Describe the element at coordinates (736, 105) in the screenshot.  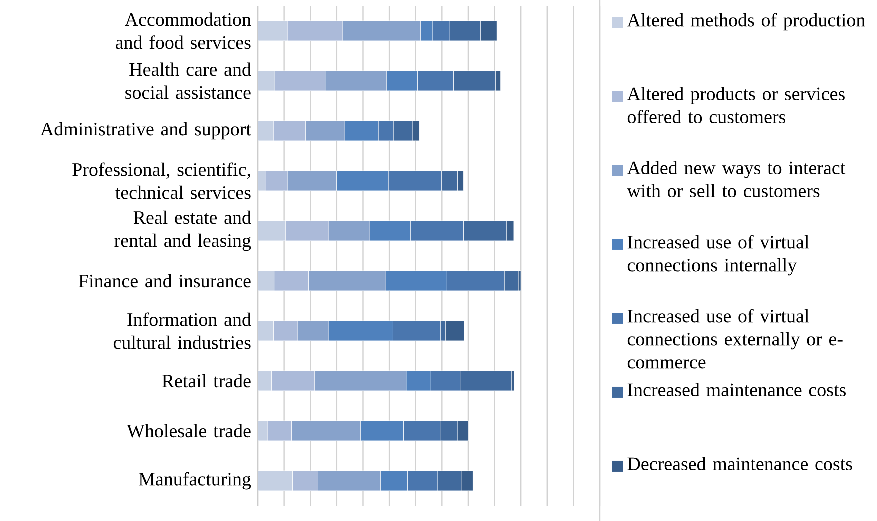
I see `legend-label: Altered products or services offered to customers` at that location.